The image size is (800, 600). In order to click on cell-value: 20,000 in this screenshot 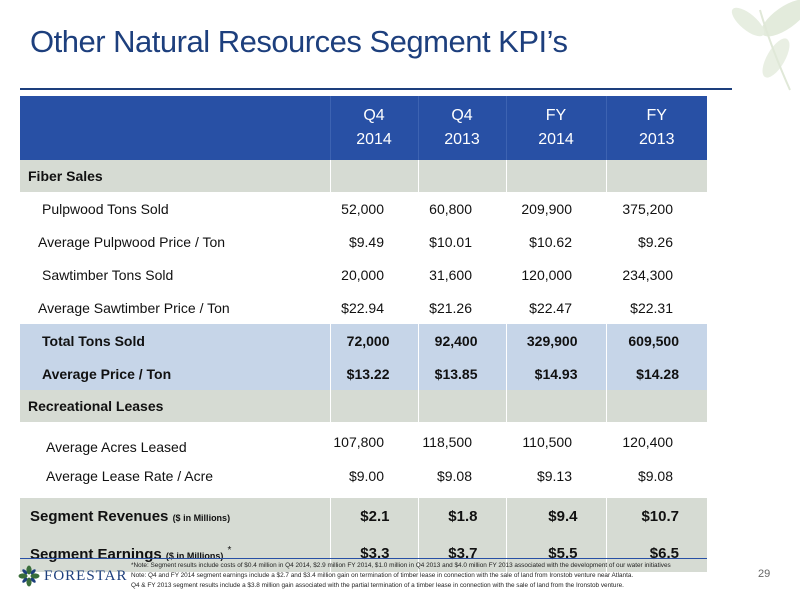, I will do `click(362, 274)`.